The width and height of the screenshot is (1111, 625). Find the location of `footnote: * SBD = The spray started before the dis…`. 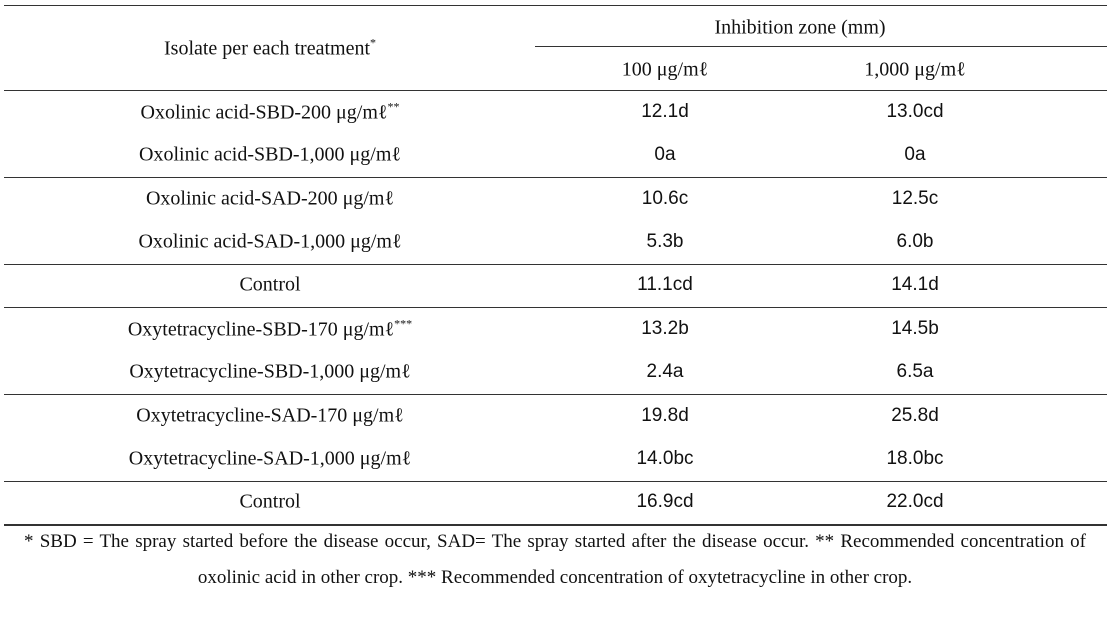

footnote: * SBD = The spray started before the dis… is located at coordinates (555, 559).